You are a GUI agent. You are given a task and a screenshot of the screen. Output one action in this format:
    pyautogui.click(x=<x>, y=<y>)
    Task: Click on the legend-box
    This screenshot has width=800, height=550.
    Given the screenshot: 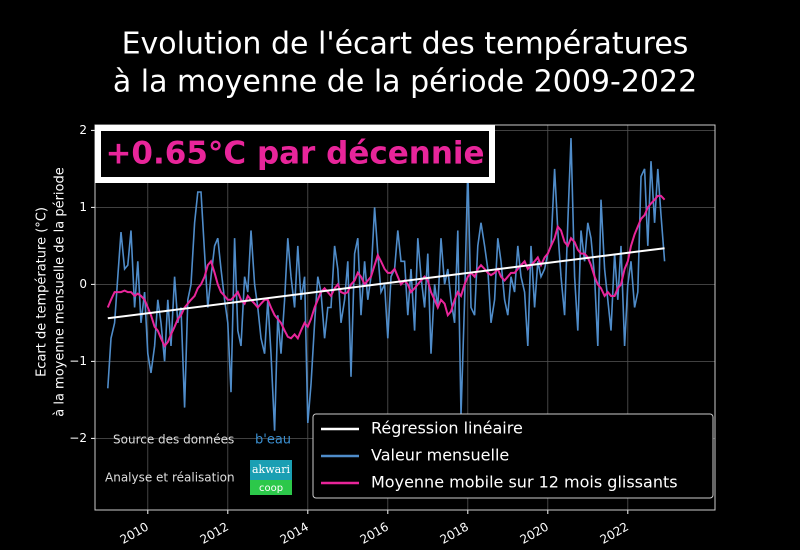 What is the action you would take?
    pyautogui.click(x=513, y=456)
    